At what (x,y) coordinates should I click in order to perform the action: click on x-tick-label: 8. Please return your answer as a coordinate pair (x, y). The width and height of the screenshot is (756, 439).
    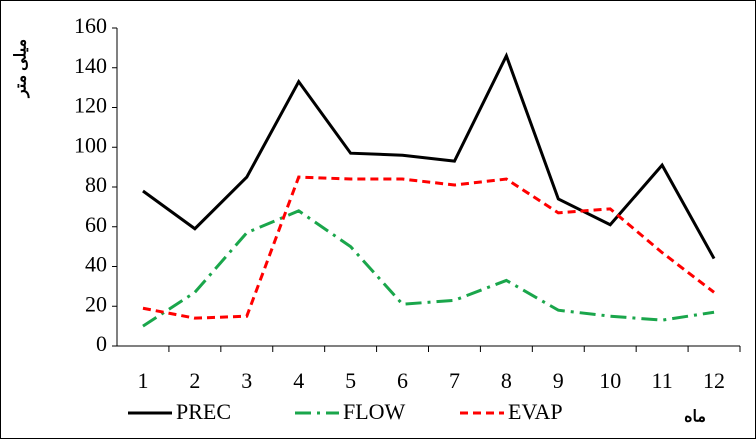
    Looking at the image, I should click on (506, 380).